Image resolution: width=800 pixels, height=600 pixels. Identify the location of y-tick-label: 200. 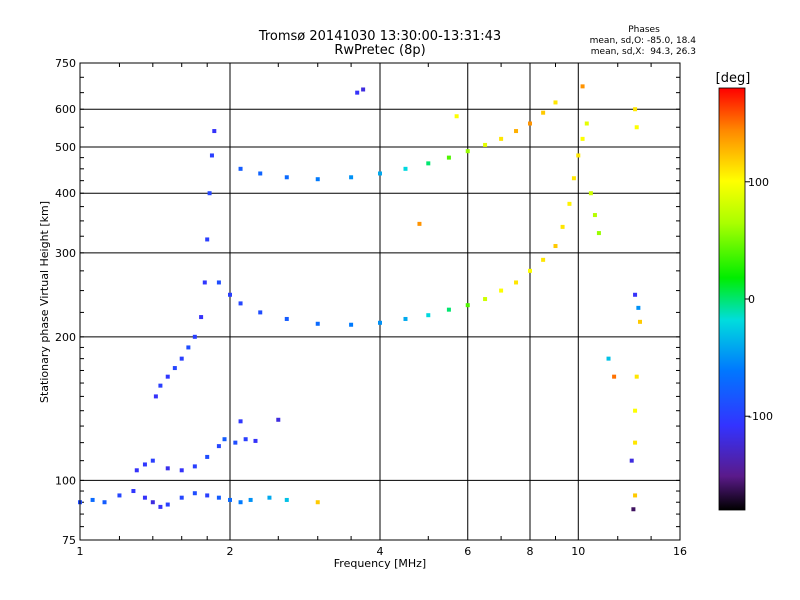
(65, 337).